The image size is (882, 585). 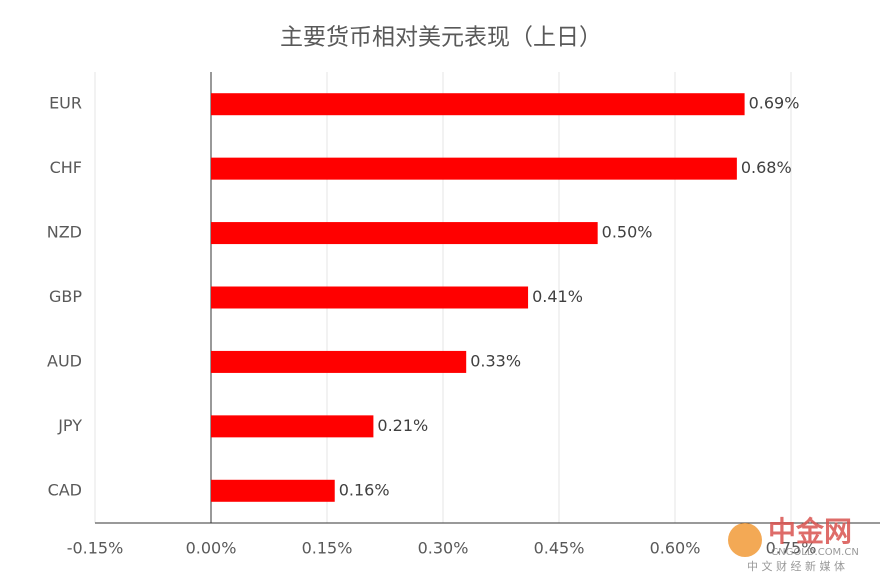 I want to click on y-tick-label: EUR, so click(x=65, y=103).